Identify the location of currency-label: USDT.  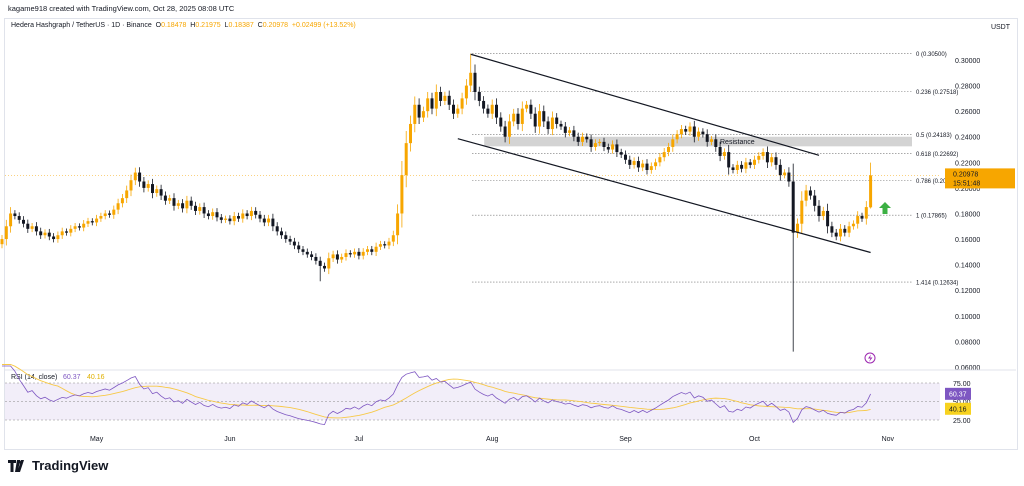
(1000, 27).